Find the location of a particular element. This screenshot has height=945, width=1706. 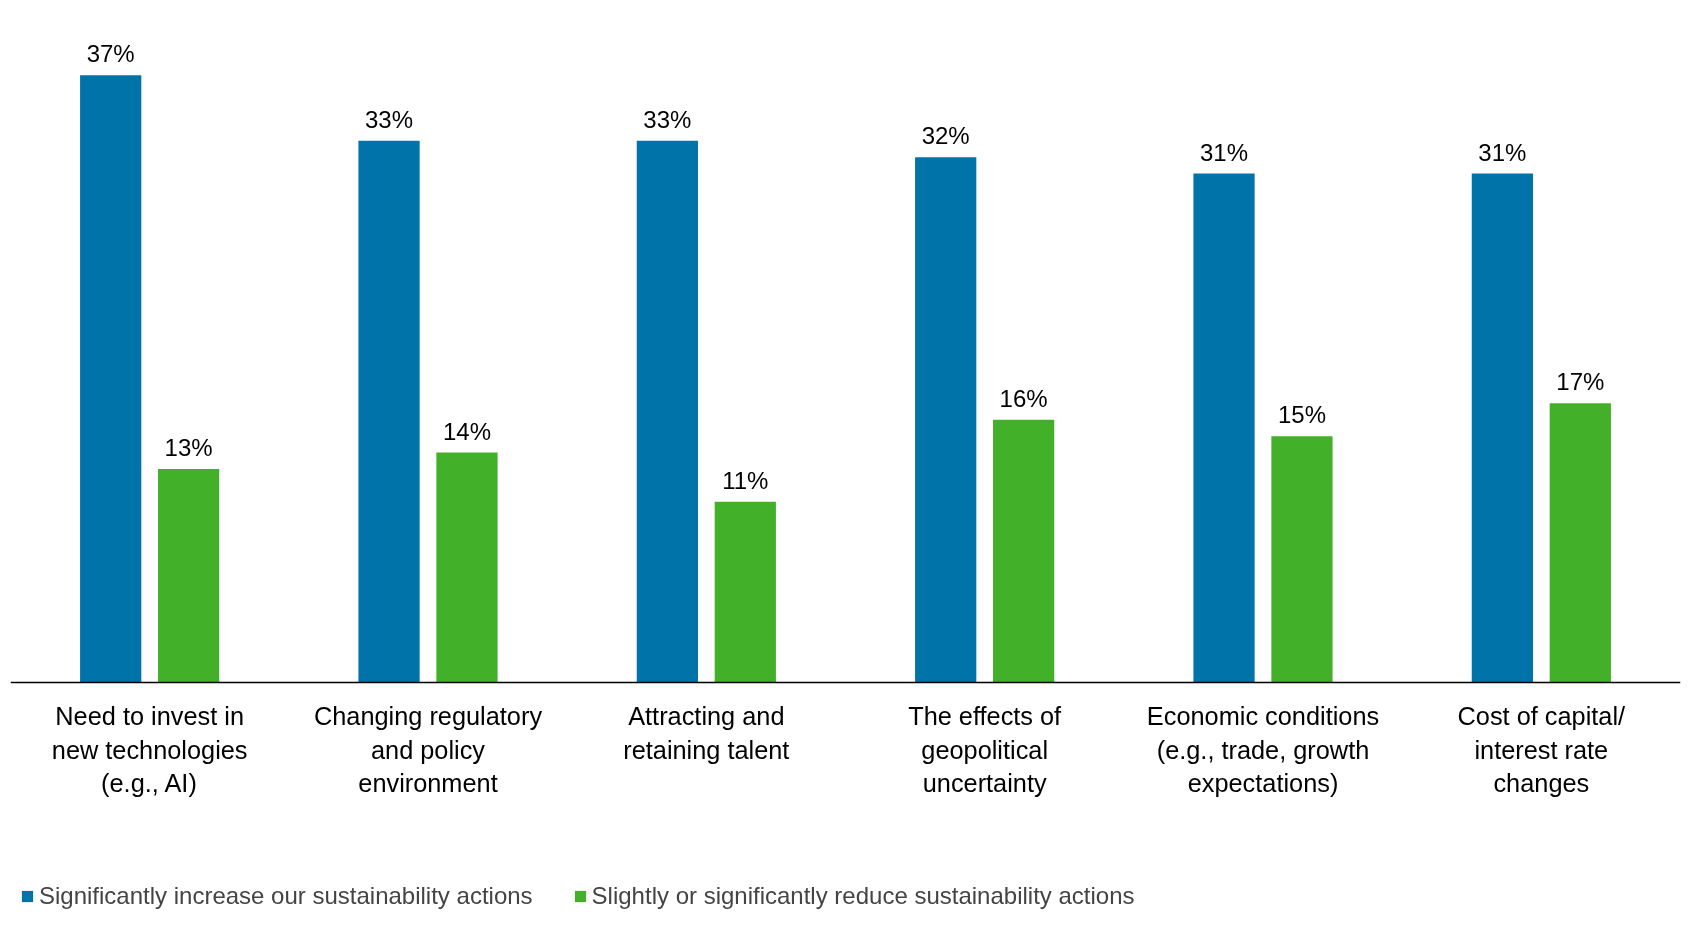

data-label: 11% is located at coordinates (745, 480).